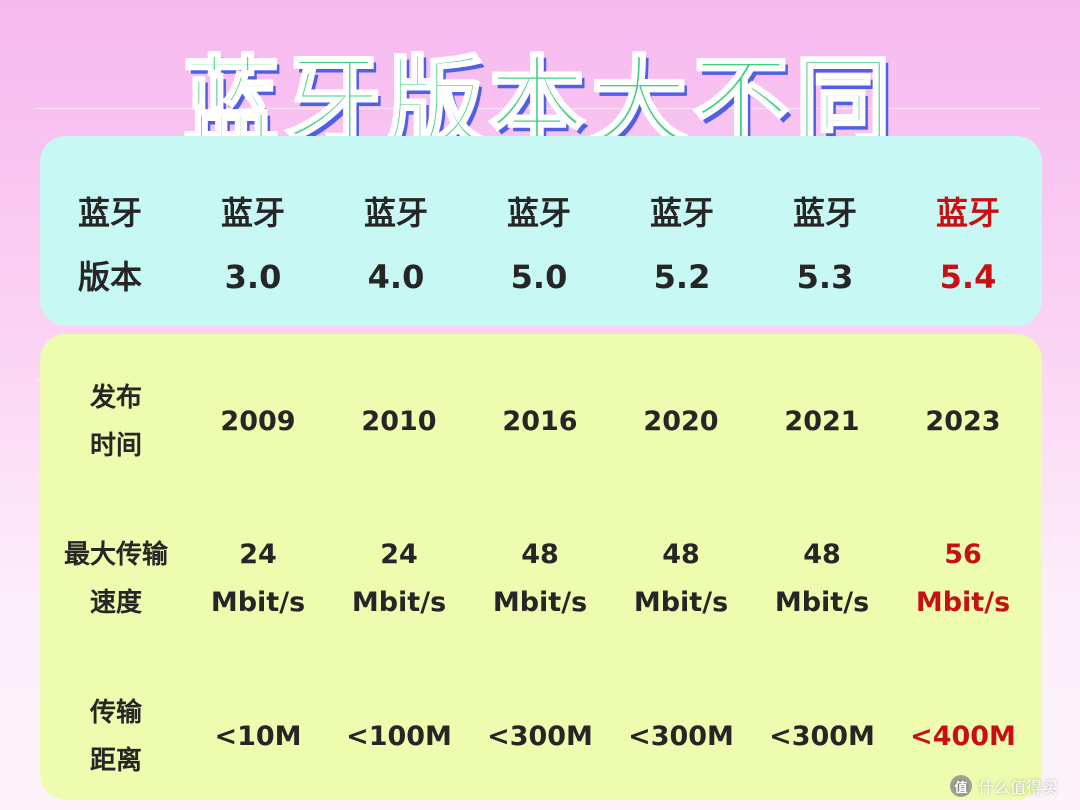  Describe the element at coordinates (110, 245) in the screenshot. I see `header-label: 蓝牙 版本` at that location.